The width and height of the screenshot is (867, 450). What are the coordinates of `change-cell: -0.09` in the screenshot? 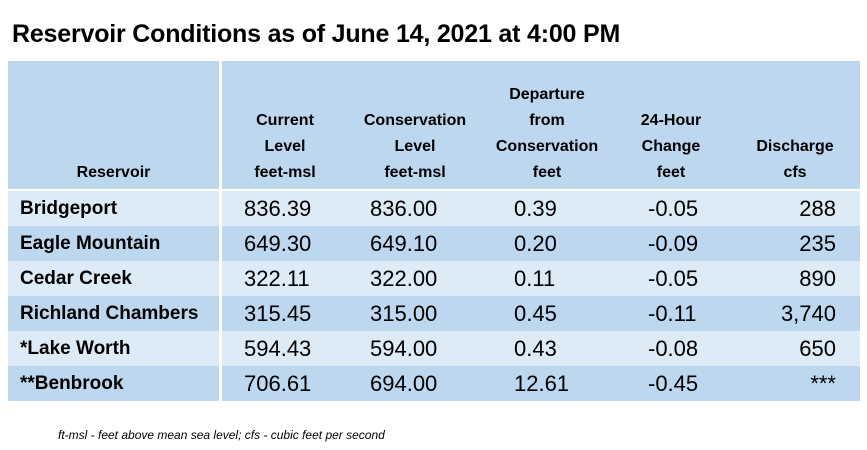 It's located at (671, 243).